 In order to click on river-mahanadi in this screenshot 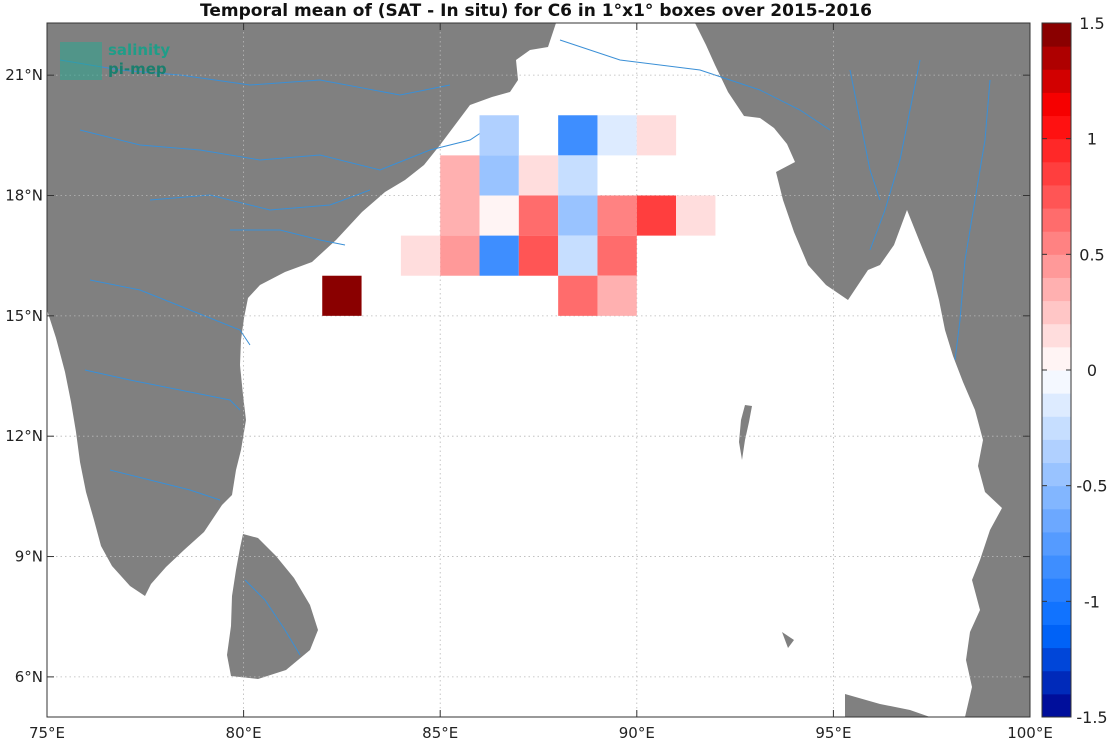, I will do `click(288, 237)`.